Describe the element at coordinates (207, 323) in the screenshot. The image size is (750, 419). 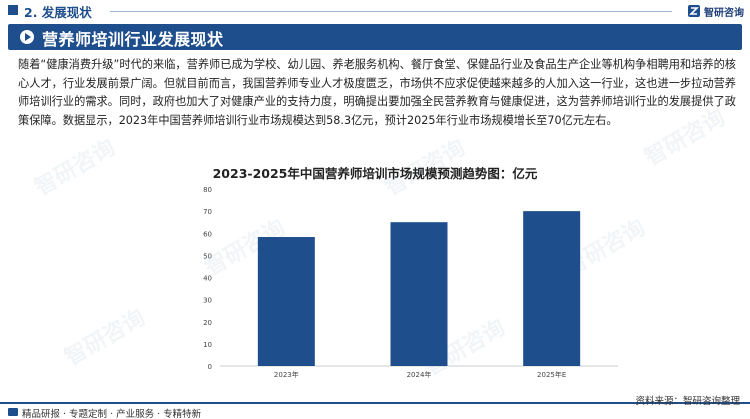
I see `y-tick-label: 20` at that location.